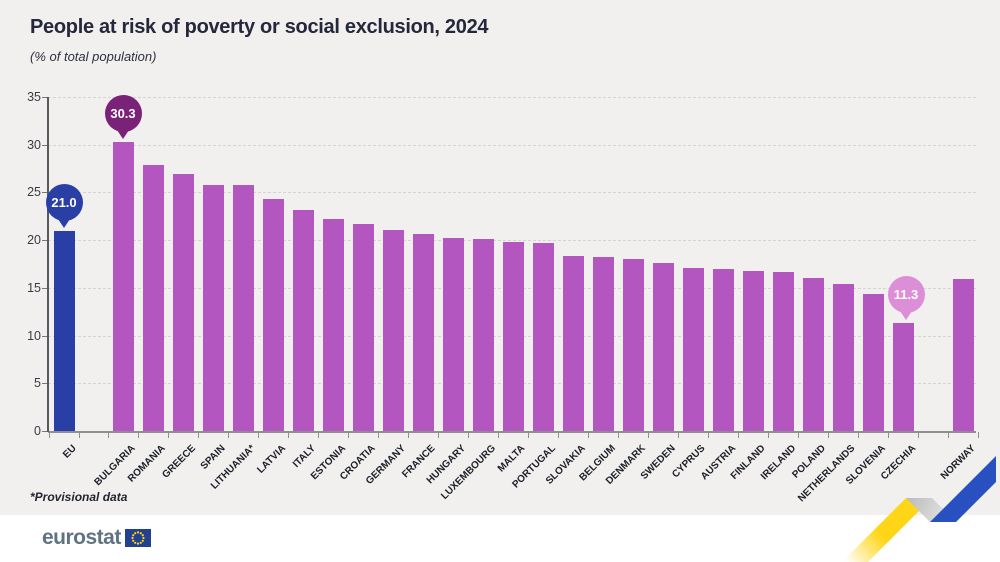 This screenshot has width=1000, height=562. I want to click on x-label-luxembourg: LUXEMBOURG, so click(468, 472).